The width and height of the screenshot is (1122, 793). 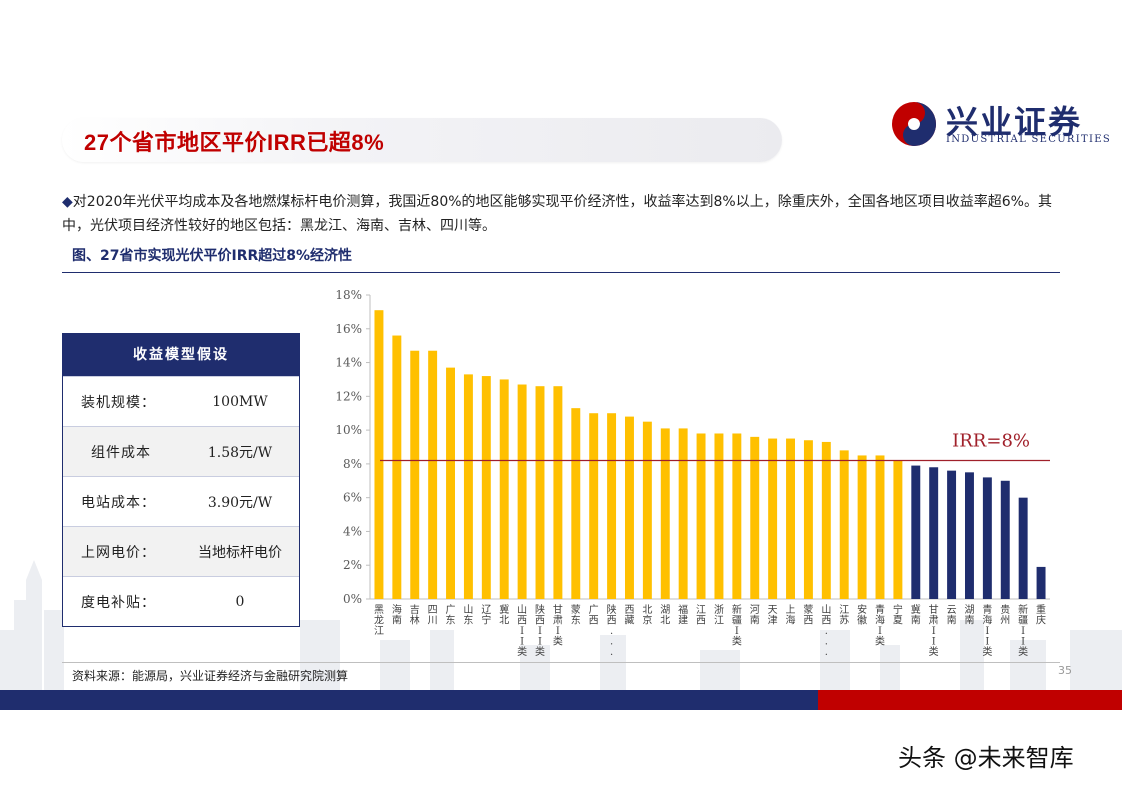 I want to click on x-tick-label: 西藏, so click(x=629, y=616).